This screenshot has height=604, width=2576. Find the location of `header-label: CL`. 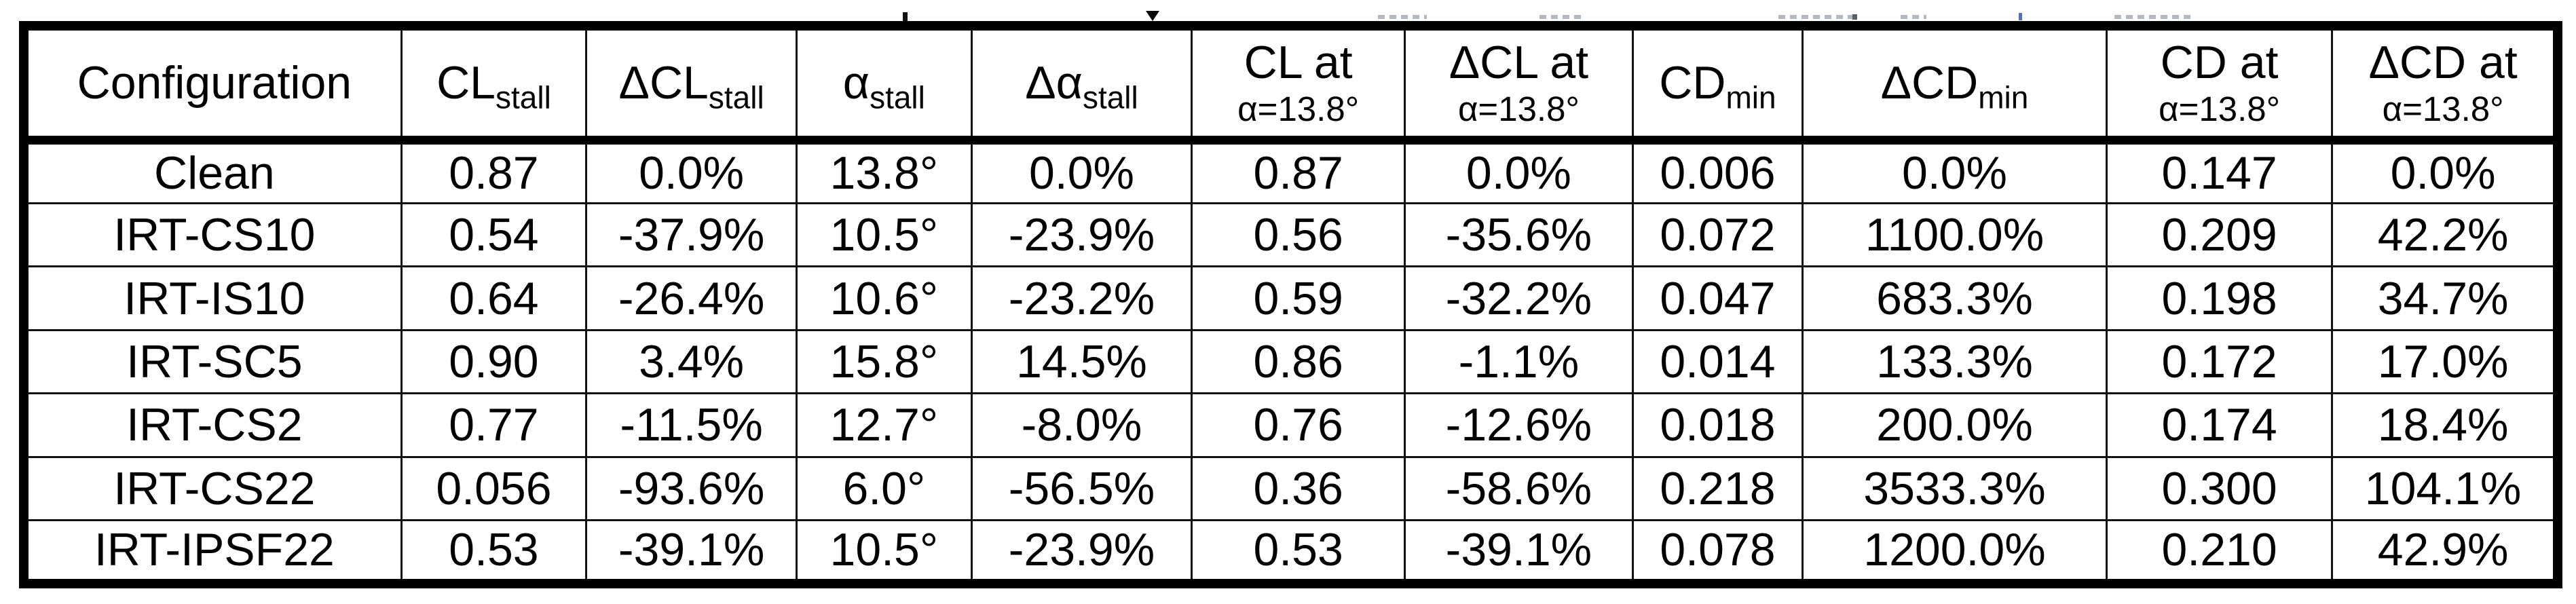

header-label: CL is located at coordinates (466, 83).